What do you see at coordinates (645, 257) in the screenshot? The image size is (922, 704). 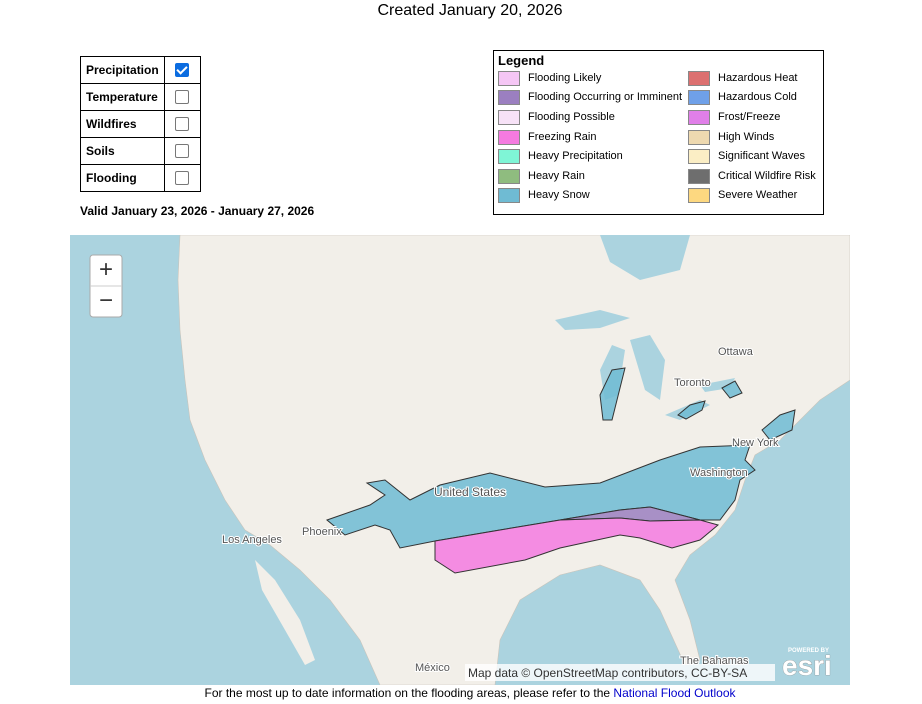 I see `hudson-bay` at bounding box center [645, 257].